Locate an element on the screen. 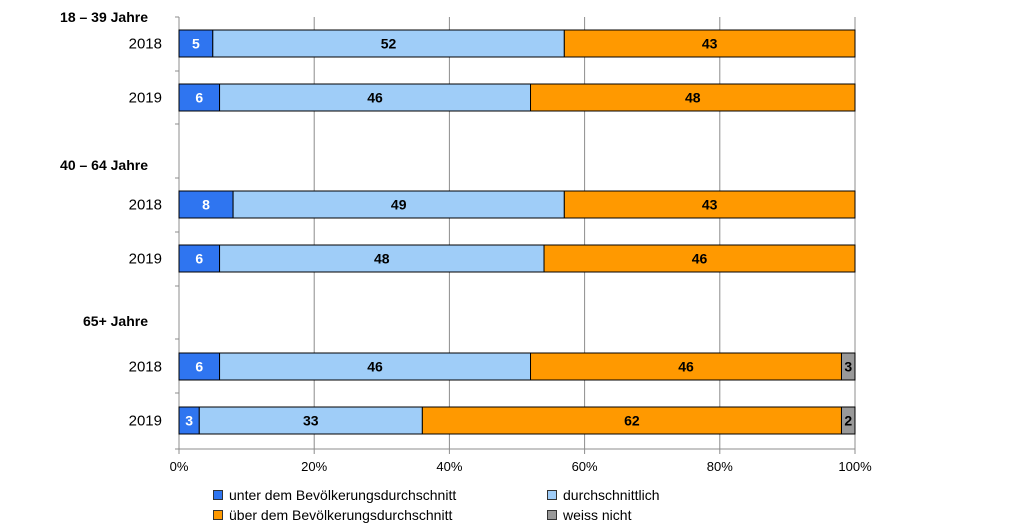 This screenshot has width=1024, height=527. legend-swatch-above is located at coordinates (218, 515).